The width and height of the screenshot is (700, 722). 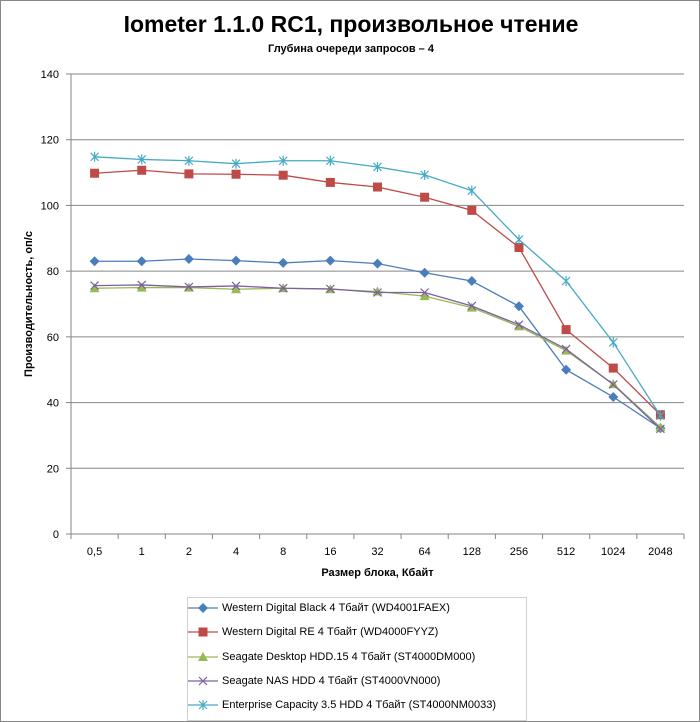 What do you see at coordinates (377, 573) in the screenshot?
I see `x-axis-title: Размер блока, Кбайт` at bounding box center [377, 573].